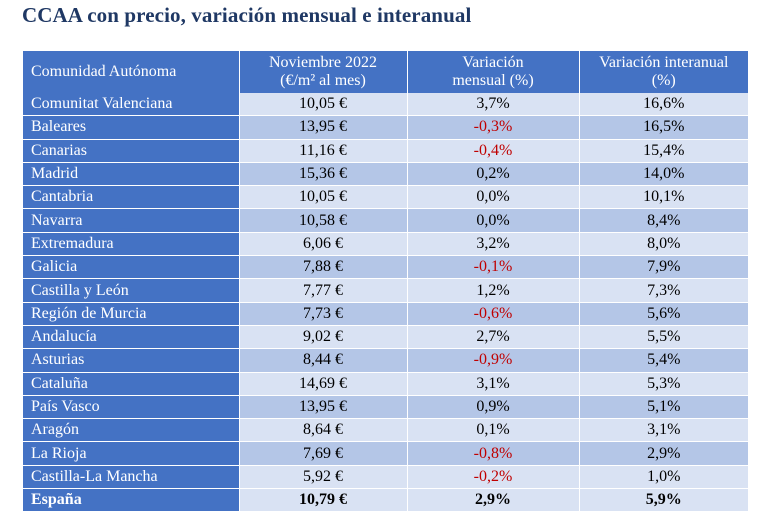  I want to click on region-cell: Andalucía, so click(131, 337).